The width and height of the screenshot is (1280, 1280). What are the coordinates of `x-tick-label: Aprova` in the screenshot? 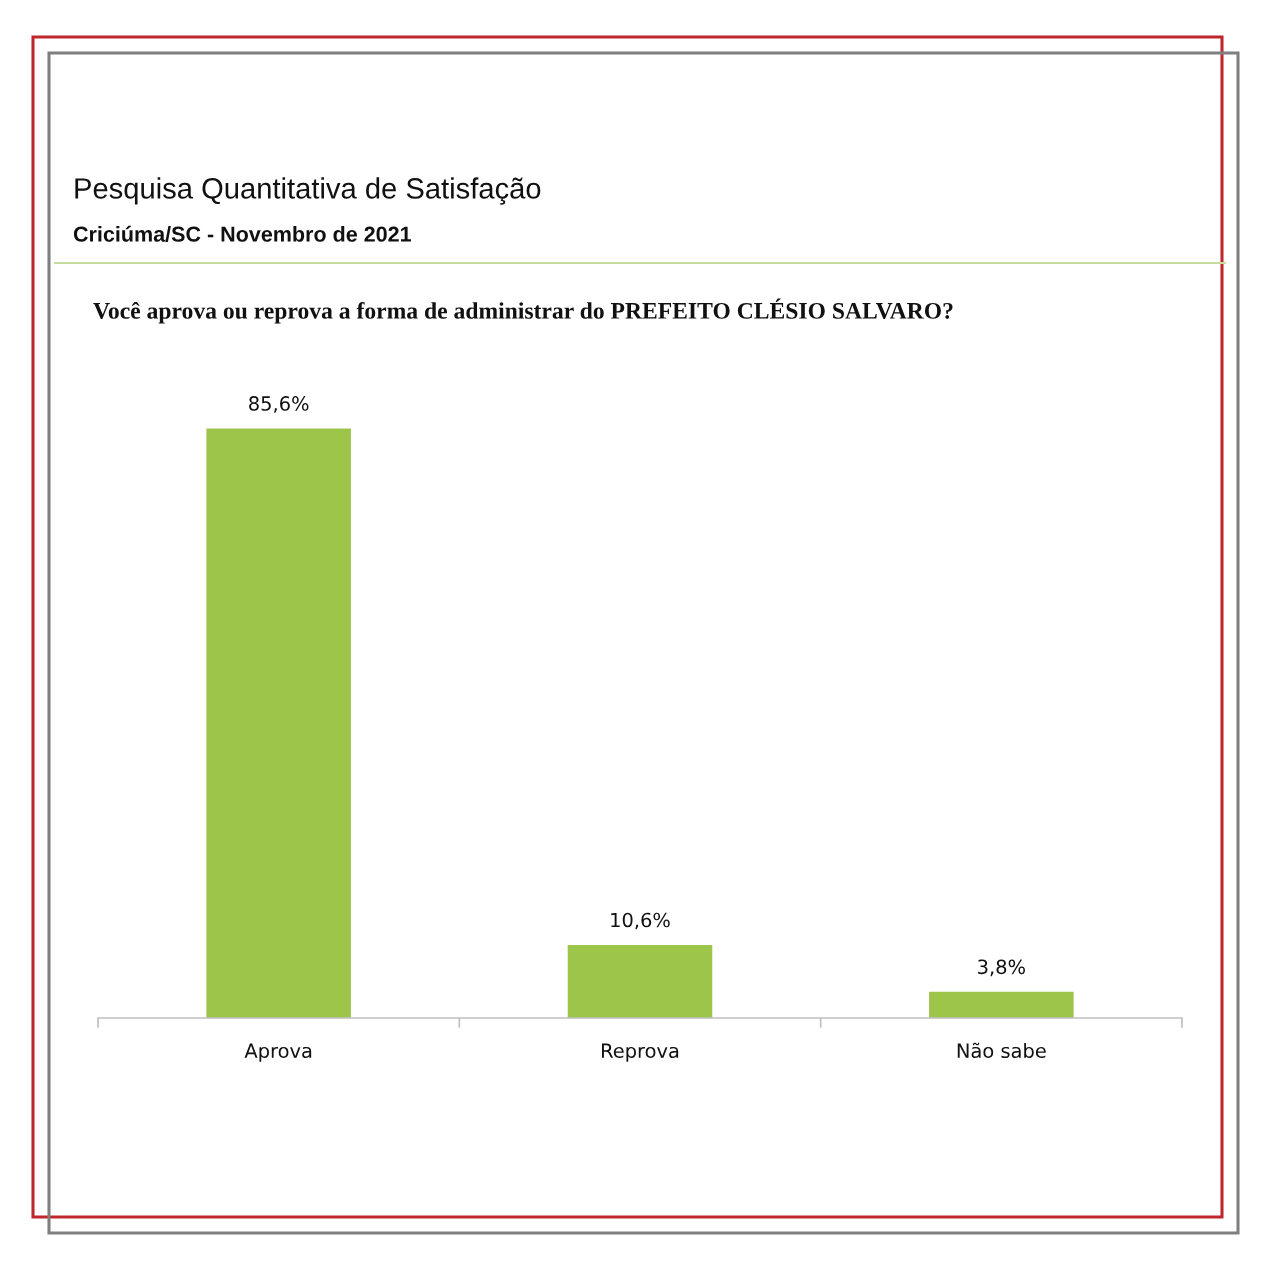 It's located at (278, 1052).